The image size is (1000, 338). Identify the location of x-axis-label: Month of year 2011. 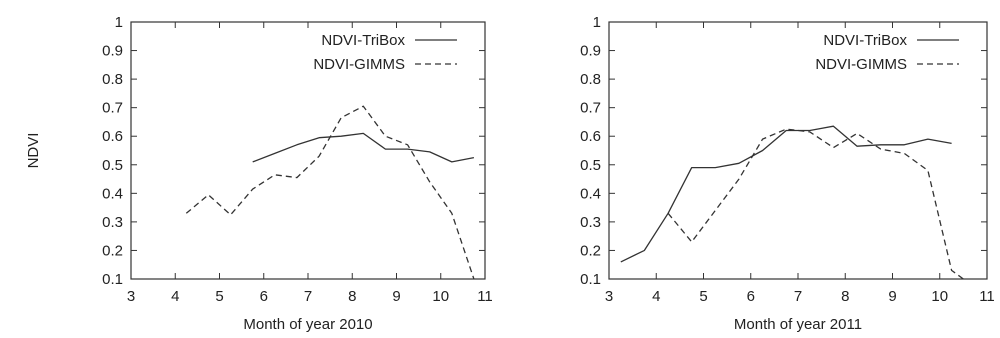
(798, 324).